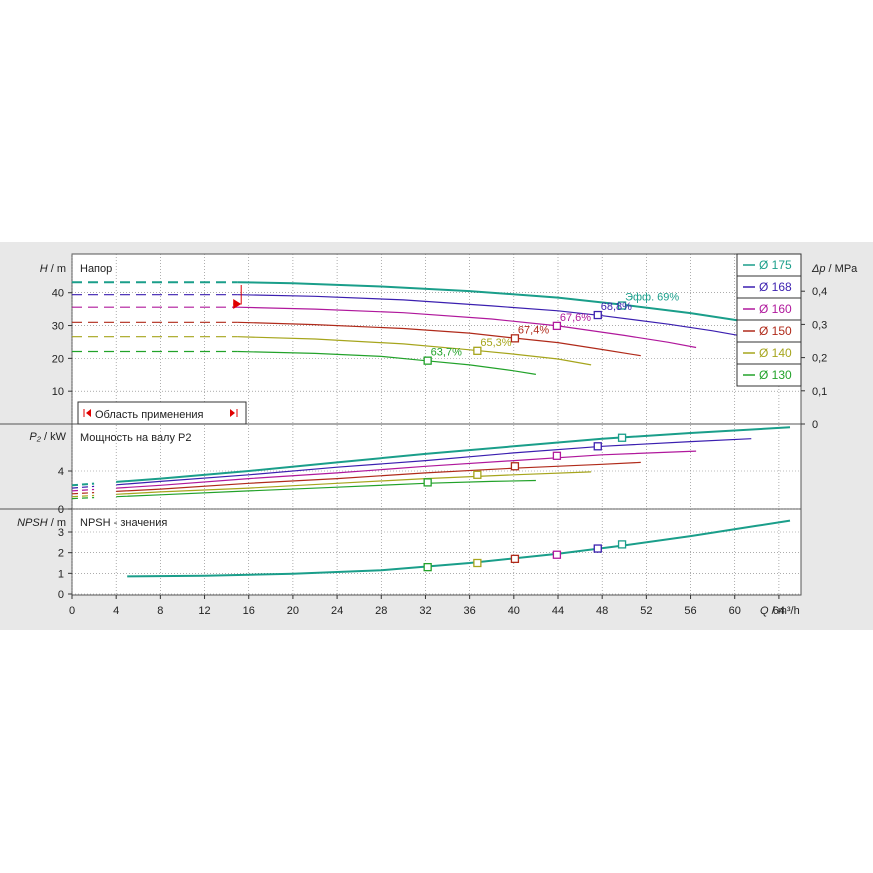  I want to click on y-tick-label: 1, so click(61, 574).